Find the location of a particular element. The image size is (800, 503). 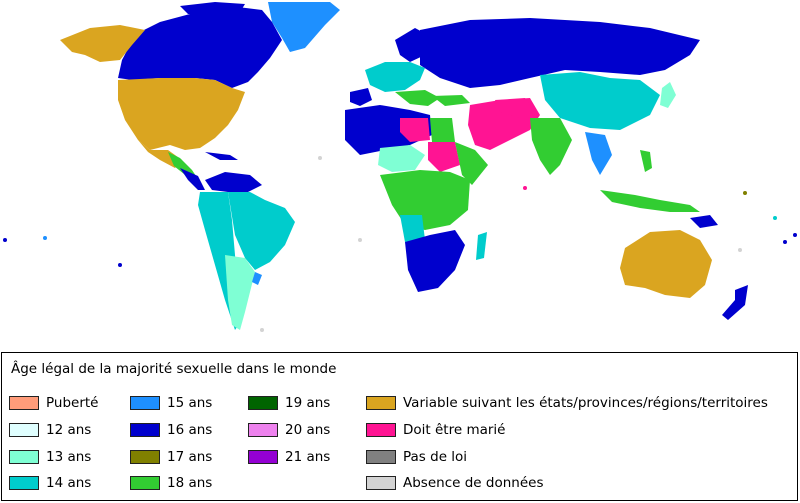

legend-label: Absence de données is located at coordinates (473, 483).